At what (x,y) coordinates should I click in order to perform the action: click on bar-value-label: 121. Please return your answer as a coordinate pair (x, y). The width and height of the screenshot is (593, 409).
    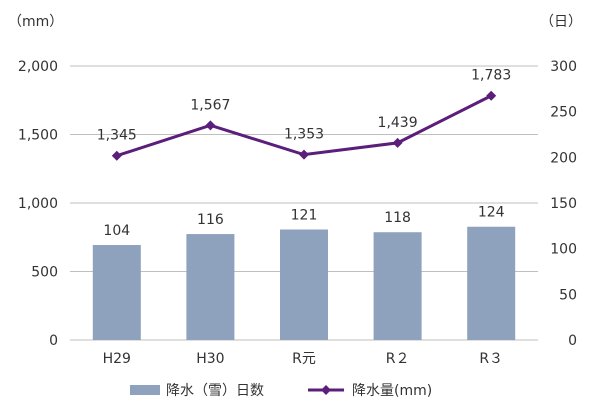
    Looking at the image, I should click on (304, 215).